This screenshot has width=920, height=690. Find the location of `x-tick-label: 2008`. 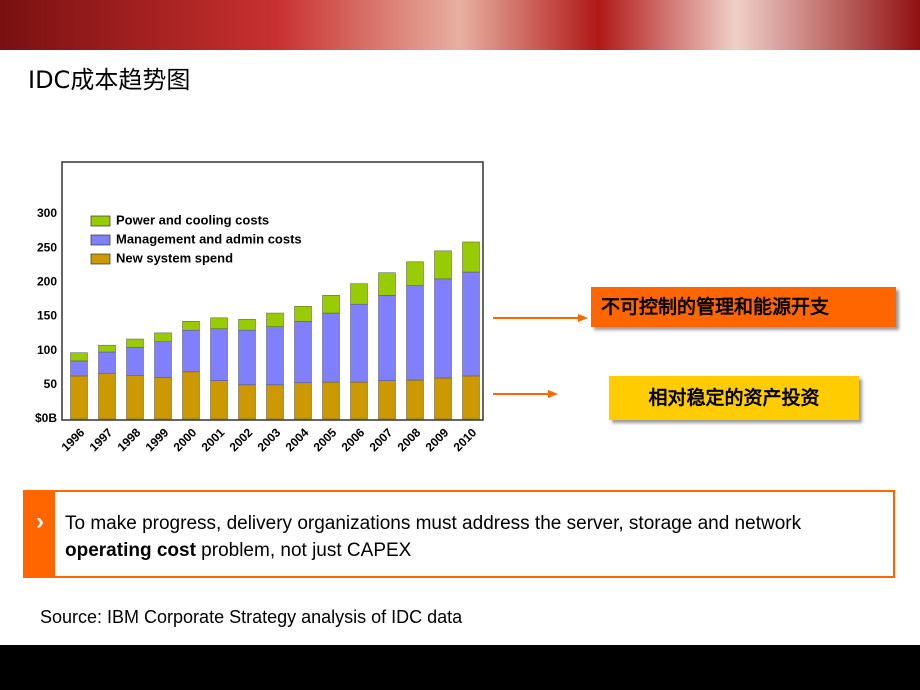

x-tick-label: 2008 is located at coordinates (409, 439).